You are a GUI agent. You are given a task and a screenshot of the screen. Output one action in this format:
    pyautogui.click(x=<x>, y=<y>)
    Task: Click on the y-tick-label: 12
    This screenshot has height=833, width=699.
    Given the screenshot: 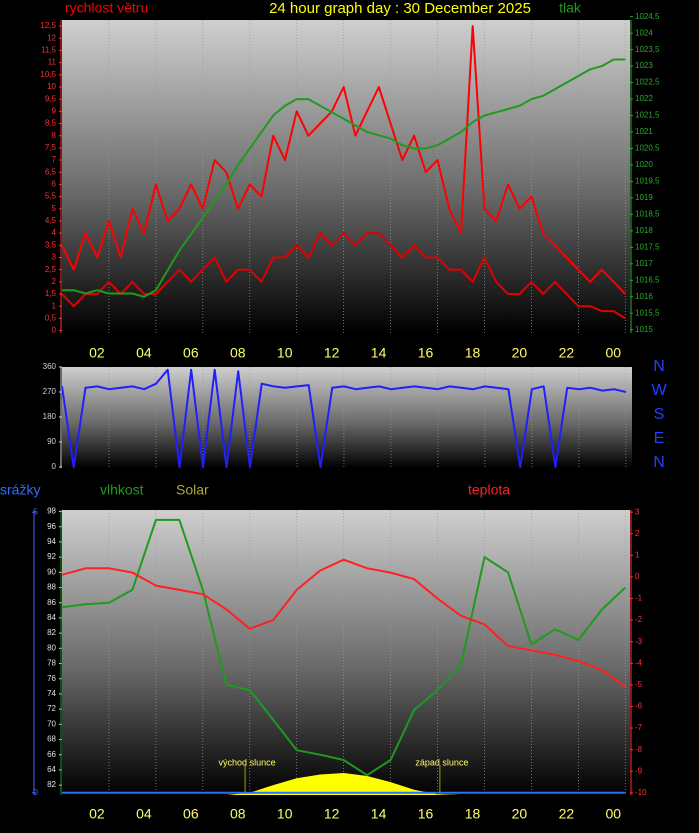 What is the action you would take?
    pyautogui.click(x=51, y=37)
    